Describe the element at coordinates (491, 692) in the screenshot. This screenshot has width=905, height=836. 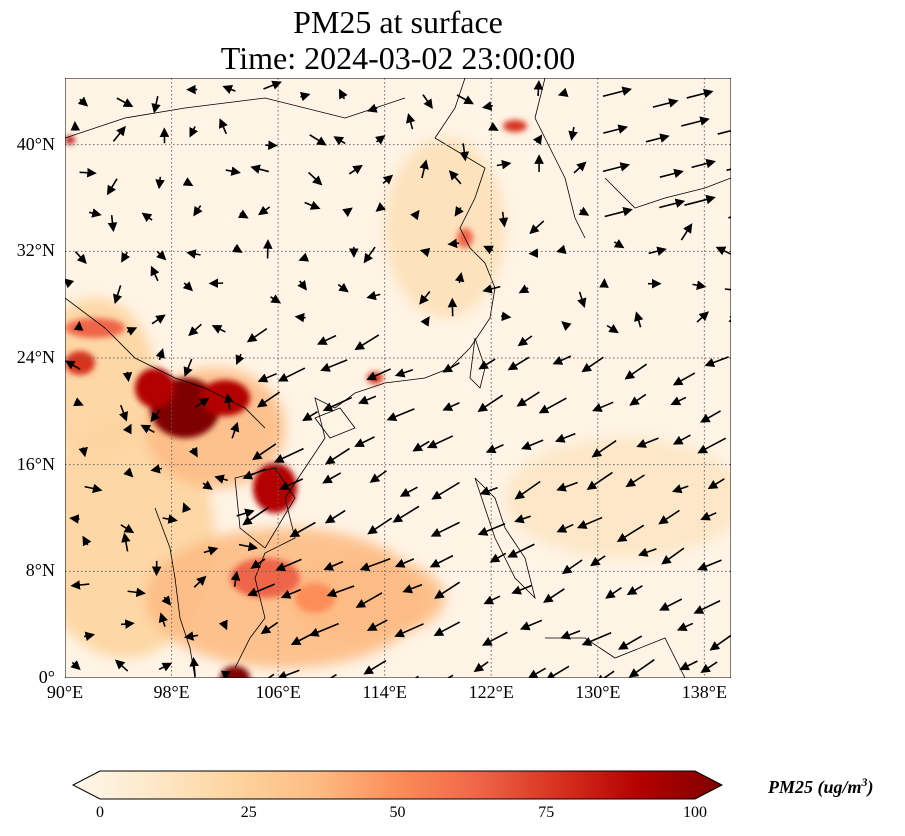
I see `lon-tick-label: 122°E` at that location.